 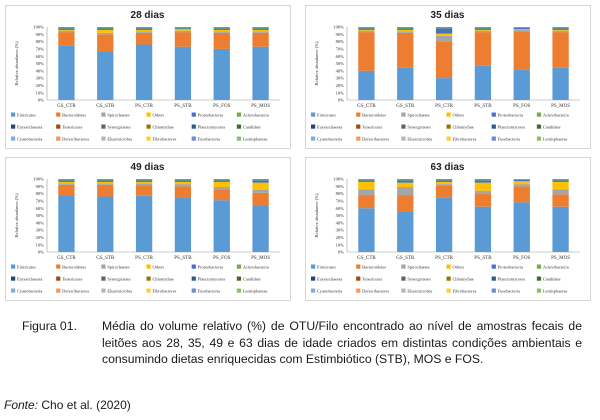 What do you see at coordinates (366, 106) in the screenshot?
I see `x-tick-label: GS_CTR` at bounding box center [366, 106].